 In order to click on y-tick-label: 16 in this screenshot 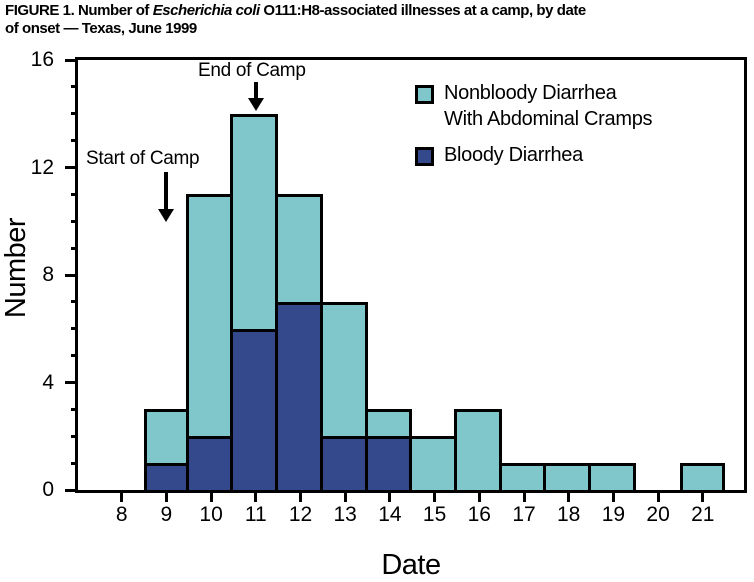, I will do `click(42, 59)`.